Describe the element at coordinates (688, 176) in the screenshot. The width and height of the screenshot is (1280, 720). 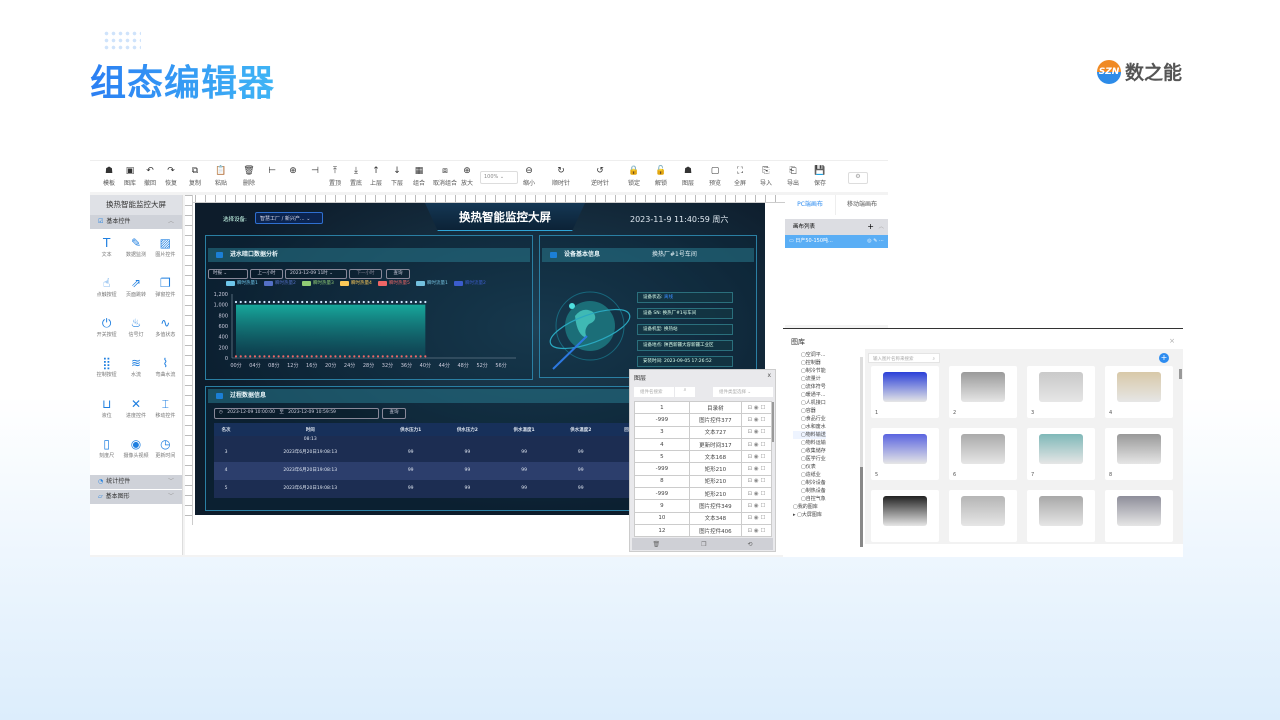
I see `toolbar-button-layers: ☗ 图层` at that location.